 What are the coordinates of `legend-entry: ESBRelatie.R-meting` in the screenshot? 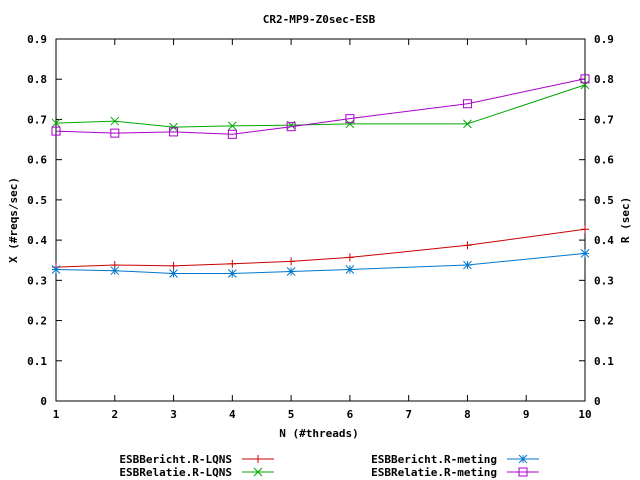 It's located at (455, 472).